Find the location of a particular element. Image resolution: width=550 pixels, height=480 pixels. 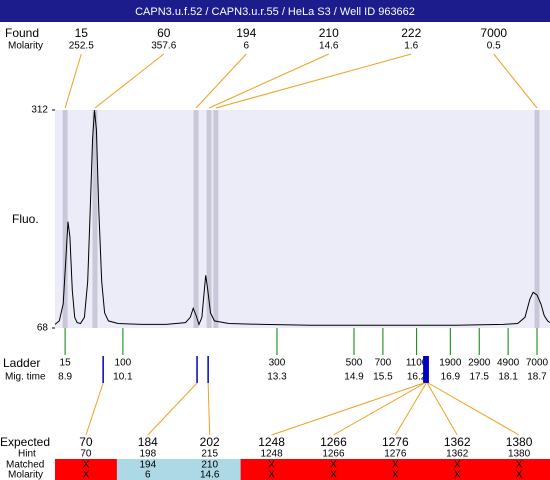

ladder-size: 1900 is located at coordinates (450, 363).